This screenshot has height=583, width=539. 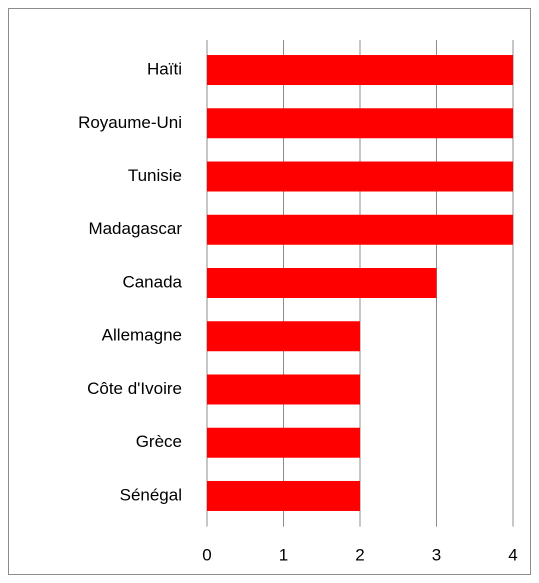 What do you see at coordinates (151, 494) in the screenshot?
I see `y-tick-label: Sénégal` at bounding box center [151, 494].